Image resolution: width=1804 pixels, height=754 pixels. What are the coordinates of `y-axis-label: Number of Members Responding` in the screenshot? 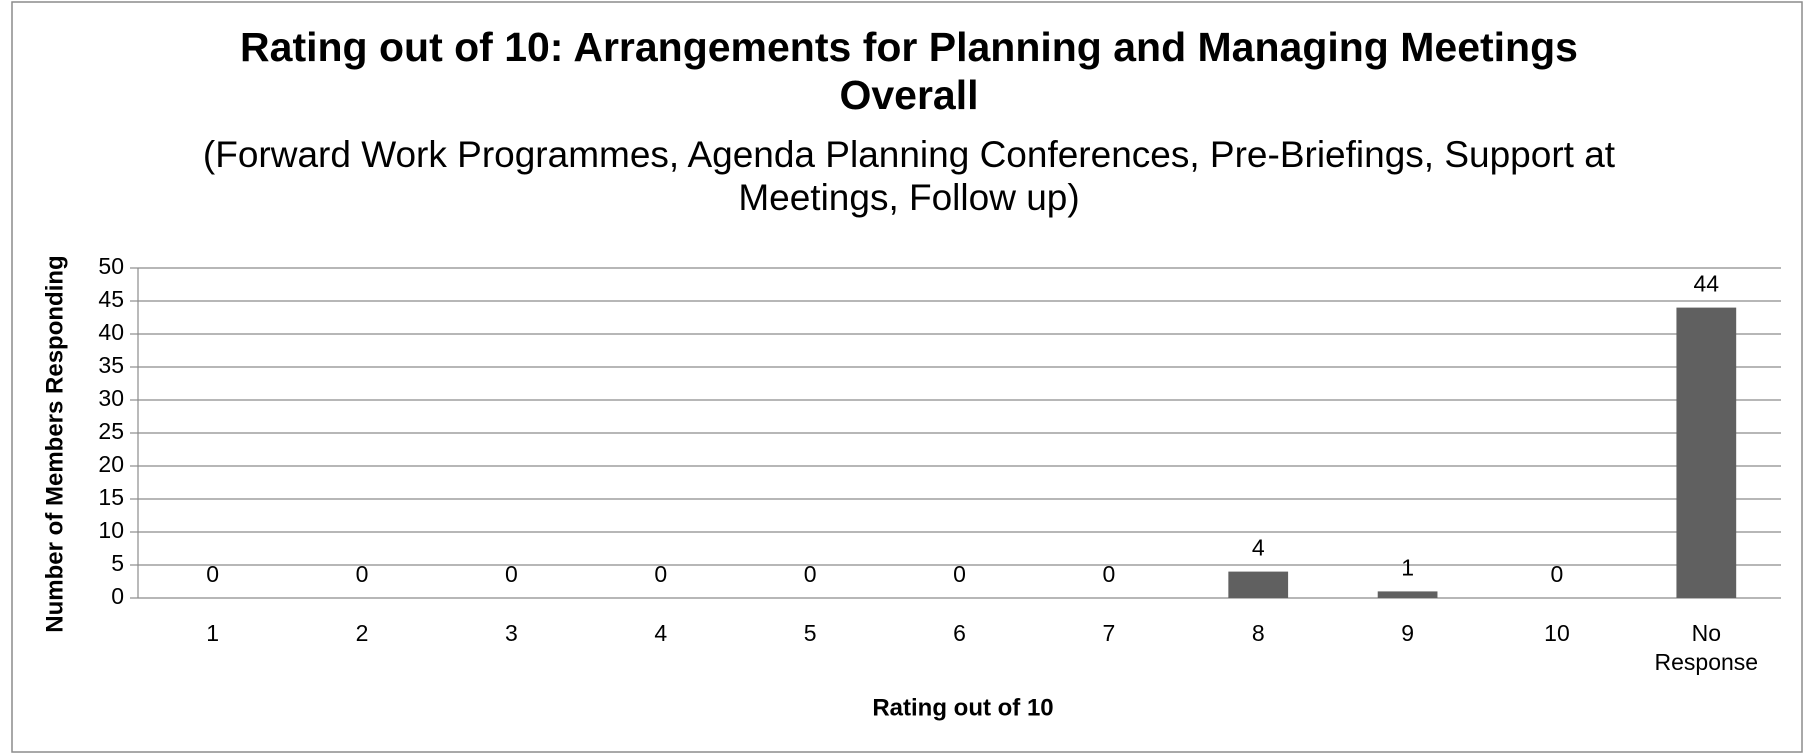 It's located at (54, 443).